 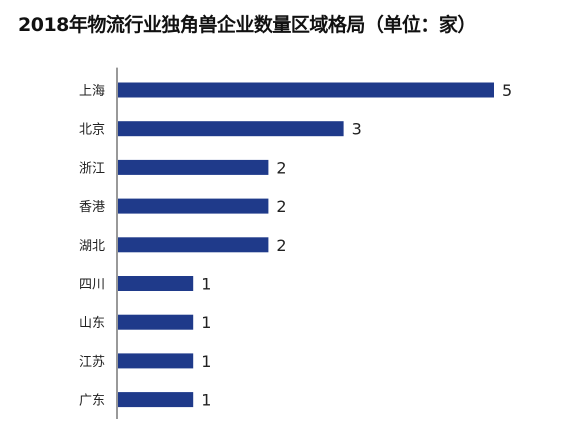 I want to click on category-label: 湖北, so click(x=92, y=246).